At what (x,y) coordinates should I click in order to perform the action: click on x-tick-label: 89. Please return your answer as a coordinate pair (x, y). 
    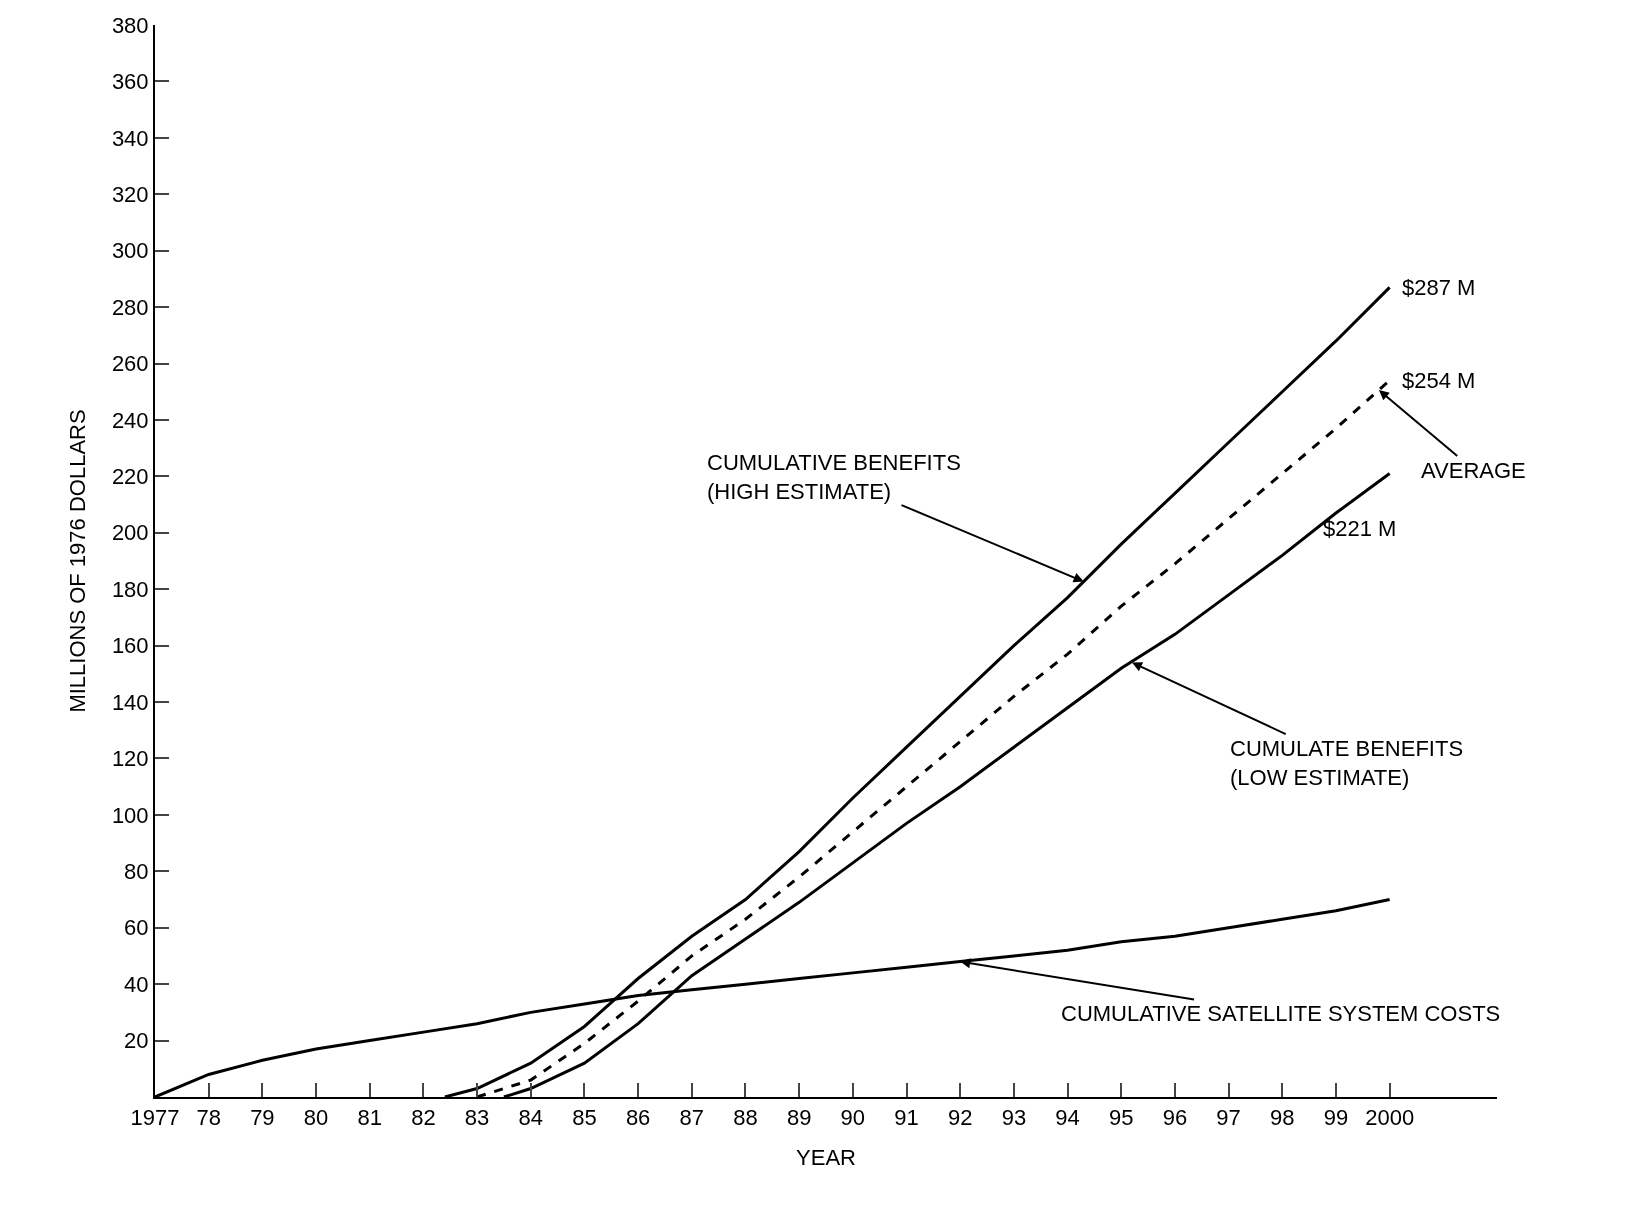
    Looking at the image, I should click on (799, 1118).